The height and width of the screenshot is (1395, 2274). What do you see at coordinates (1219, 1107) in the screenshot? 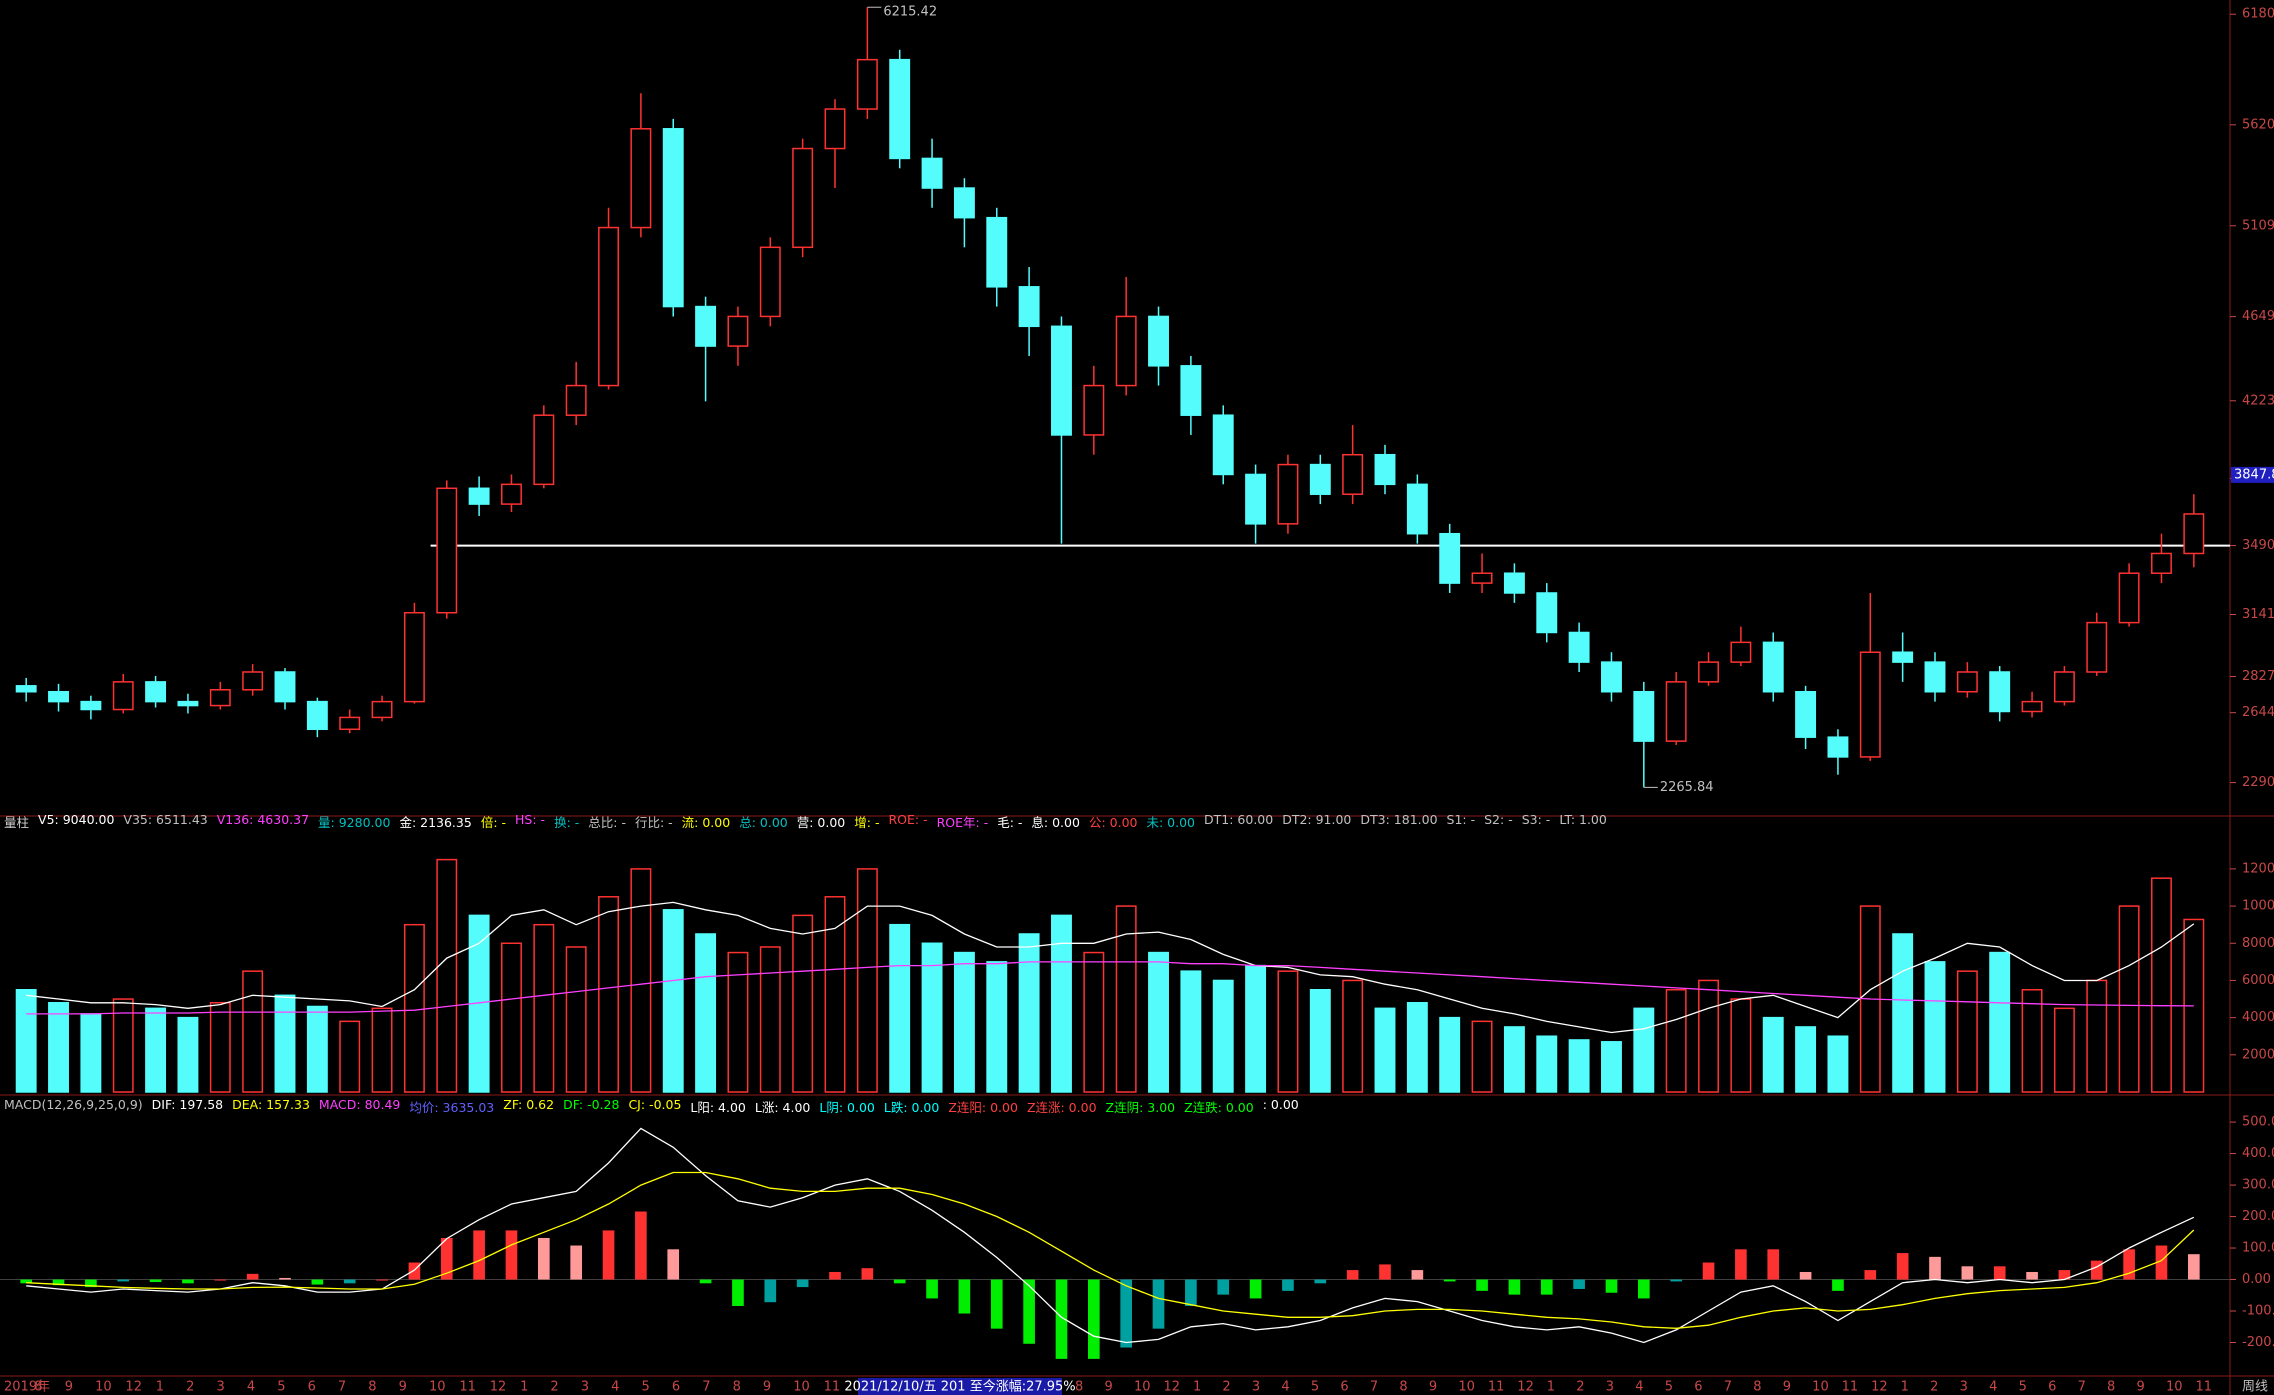
I see `header-item: Z连跌: 0.00` at bounding box center [1219, 1107].